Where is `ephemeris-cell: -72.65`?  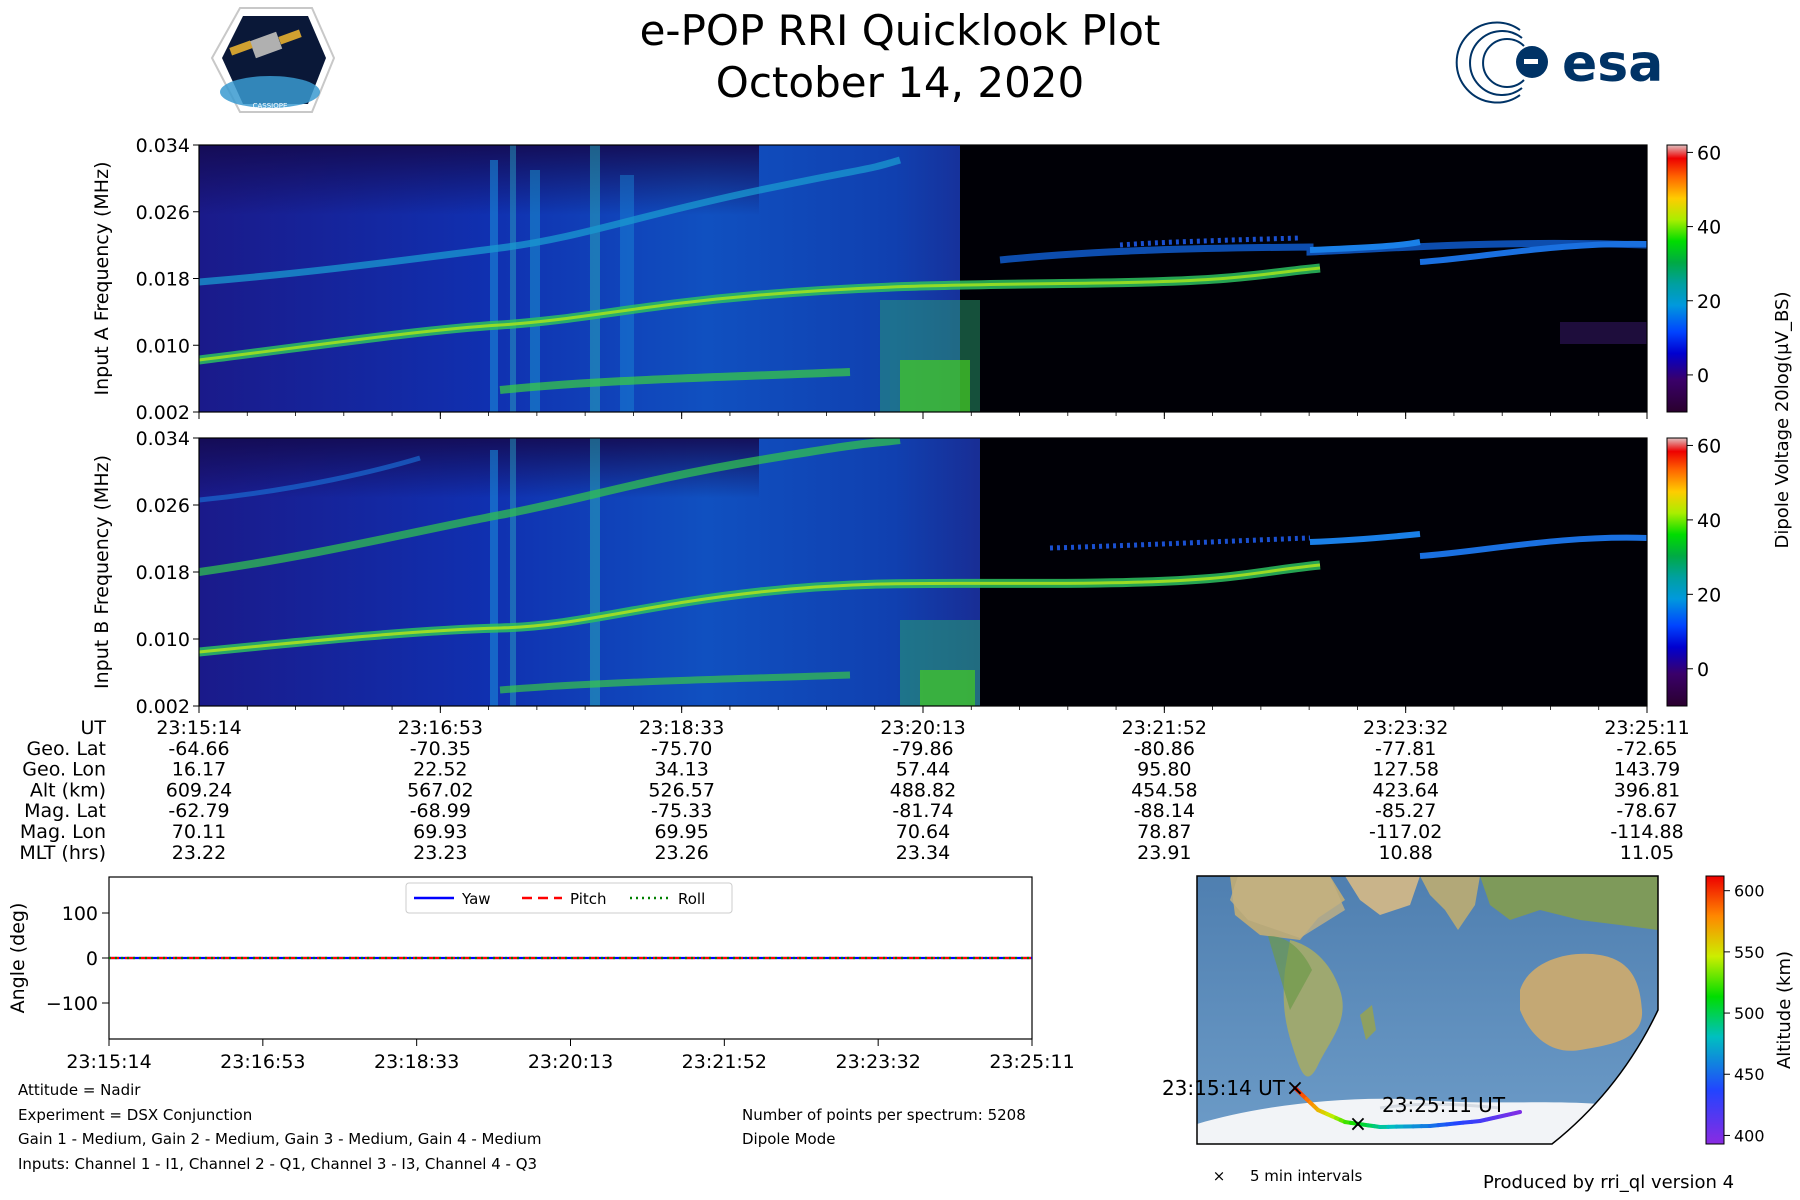
ephemeris-cell: -72.65 is located at coordinates (1646, 749).